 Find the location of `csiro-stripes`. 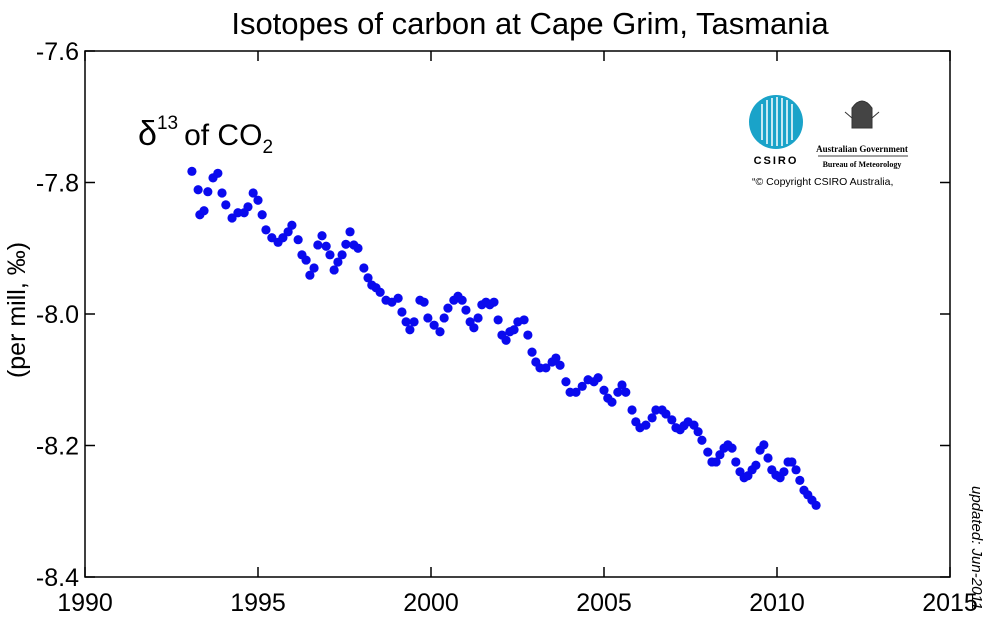

csiro-stripes is located at coordinates (777, 121).